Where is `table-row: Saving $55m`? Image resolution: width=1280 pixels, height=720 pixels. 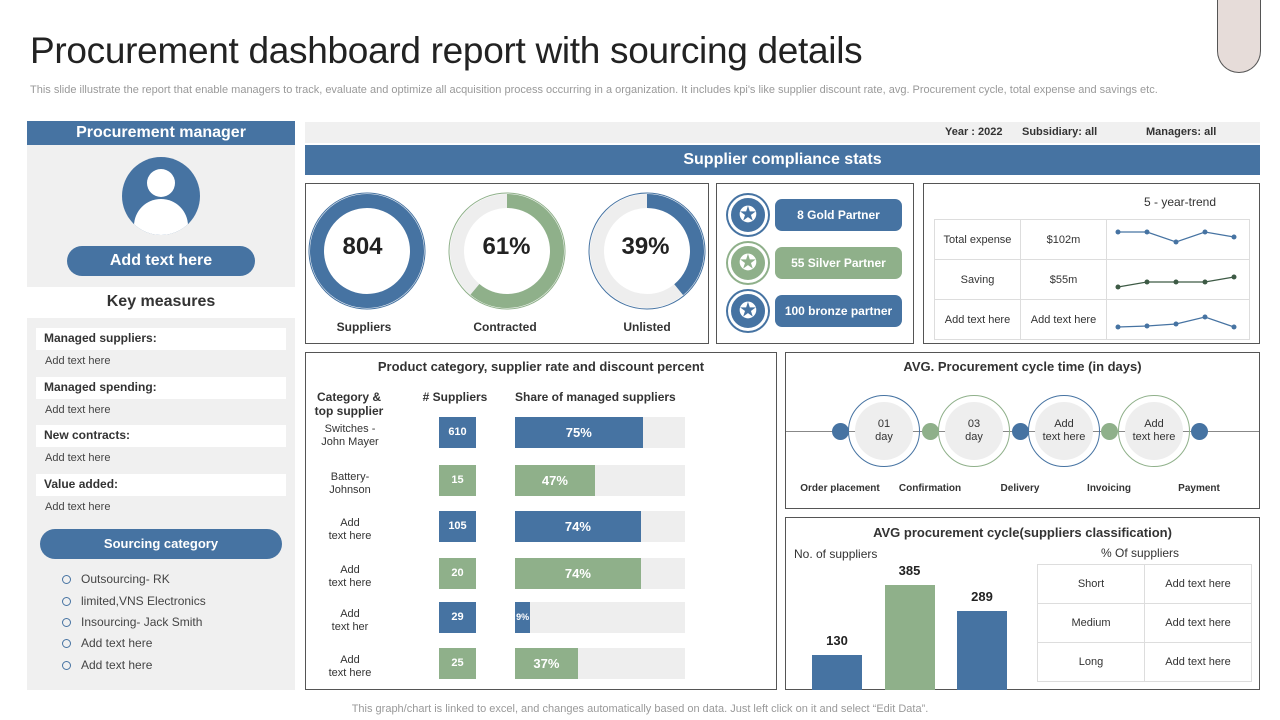 table-row: Saving $55m is located at coordinates (1092, 279).